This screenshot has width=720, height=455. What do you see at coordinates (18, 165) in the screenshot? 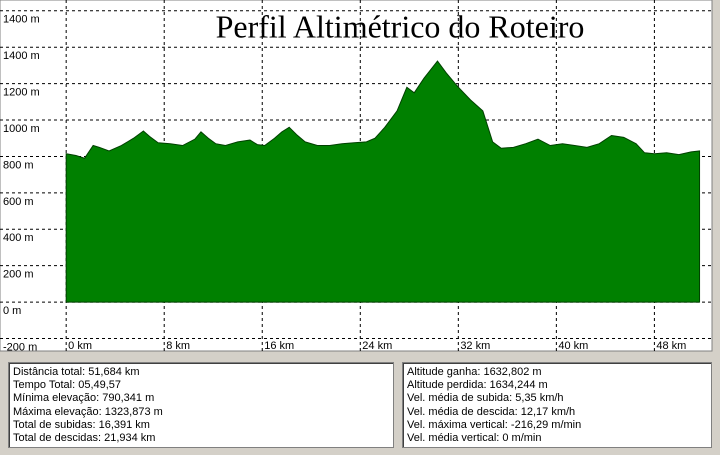
I see `y-tick-label: 800 m` at bounding box center [18, 165].